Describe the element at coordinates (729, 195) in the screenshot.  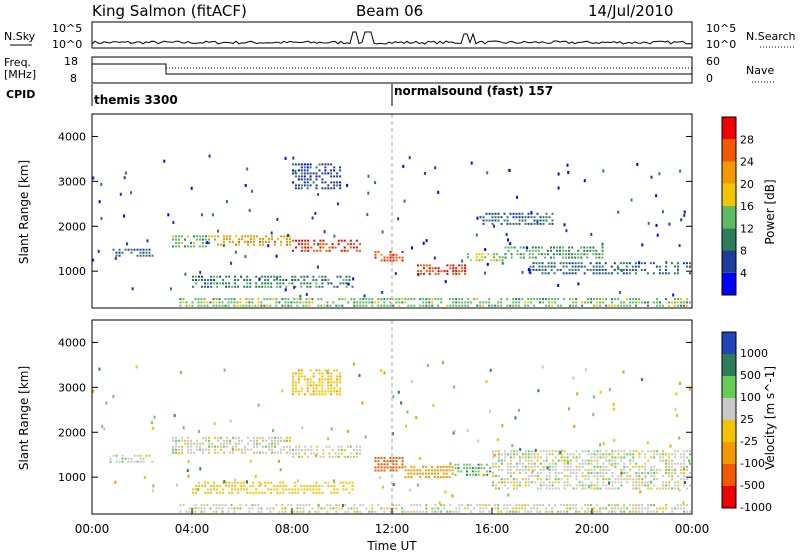
I see `colorbar-swatch` at that location.